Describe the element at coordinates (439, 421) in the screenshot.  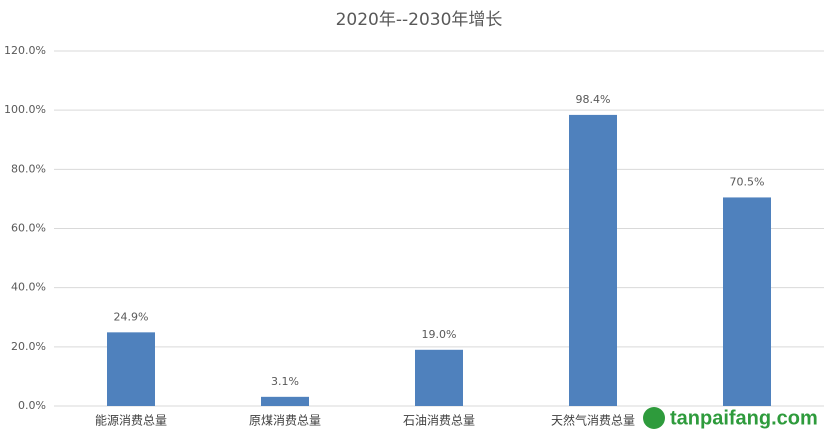
I see `x-tick-label: 石油消费总量` at that location.